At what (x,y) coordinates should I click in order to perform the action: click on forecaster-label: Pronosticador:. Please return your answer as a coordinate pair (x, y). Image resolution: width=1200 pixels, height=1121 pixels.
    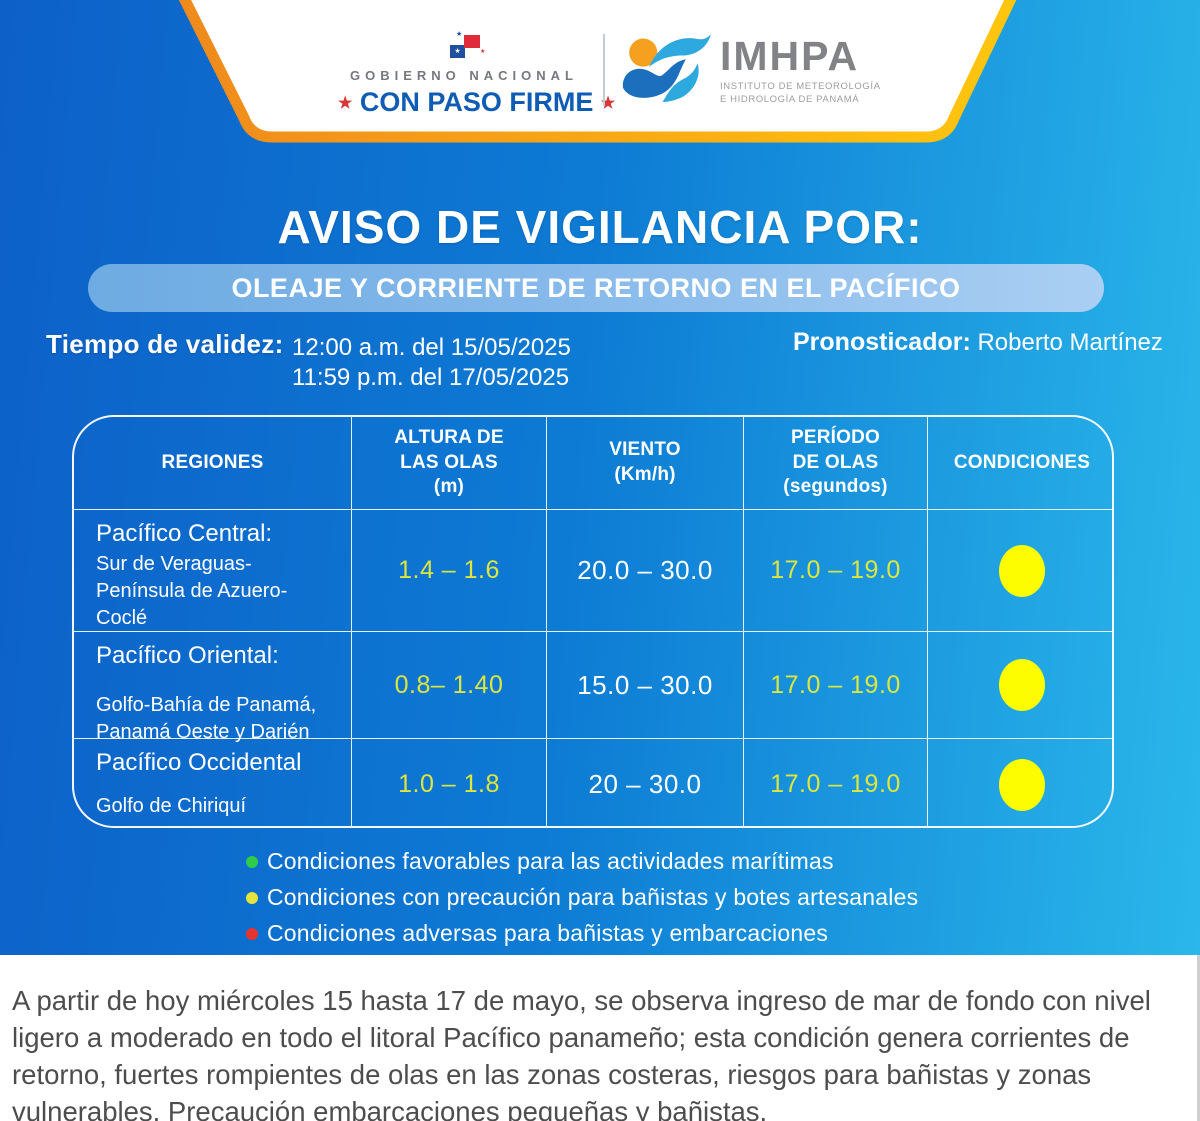
    Looking at the image, I should click on (882, 342).